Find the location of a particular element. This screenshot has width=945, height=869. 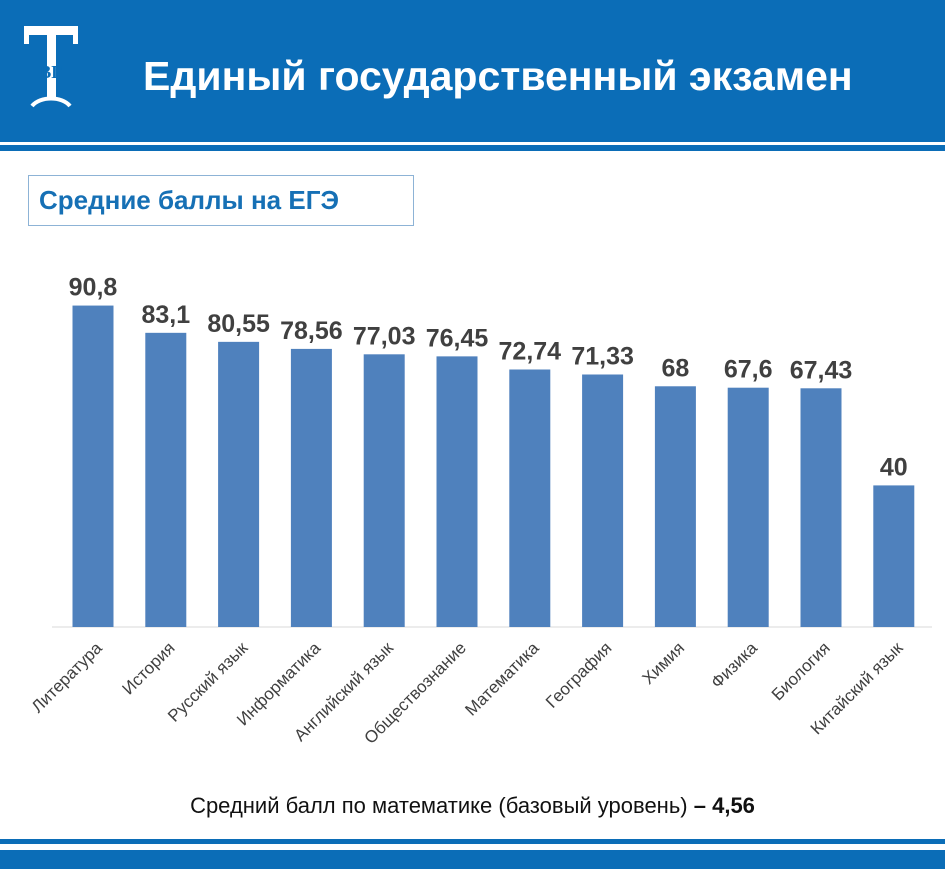

header-divider-line is located at coordinates (472, 148).